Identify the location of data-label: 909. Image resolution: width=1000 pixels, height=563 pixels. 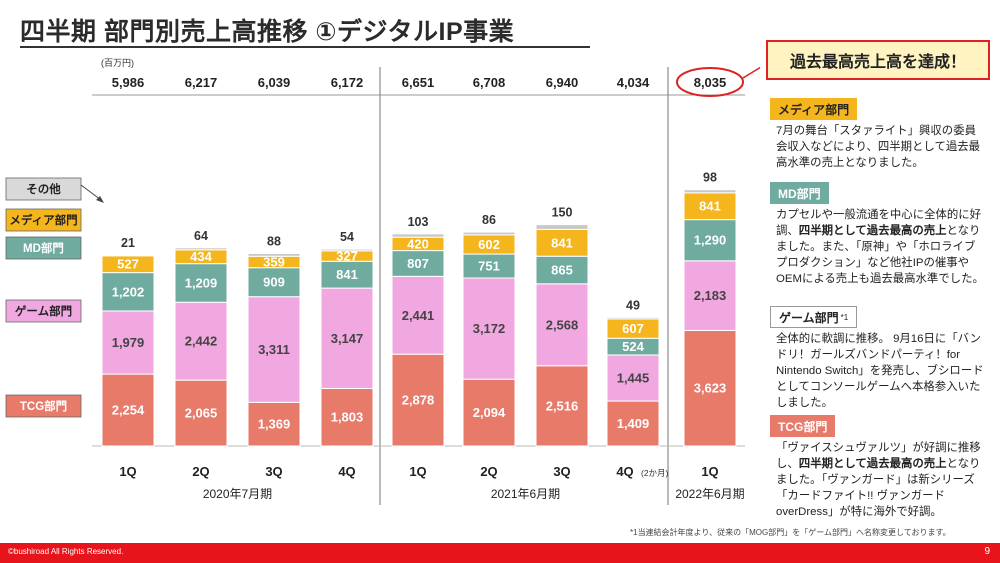
(274, 282).